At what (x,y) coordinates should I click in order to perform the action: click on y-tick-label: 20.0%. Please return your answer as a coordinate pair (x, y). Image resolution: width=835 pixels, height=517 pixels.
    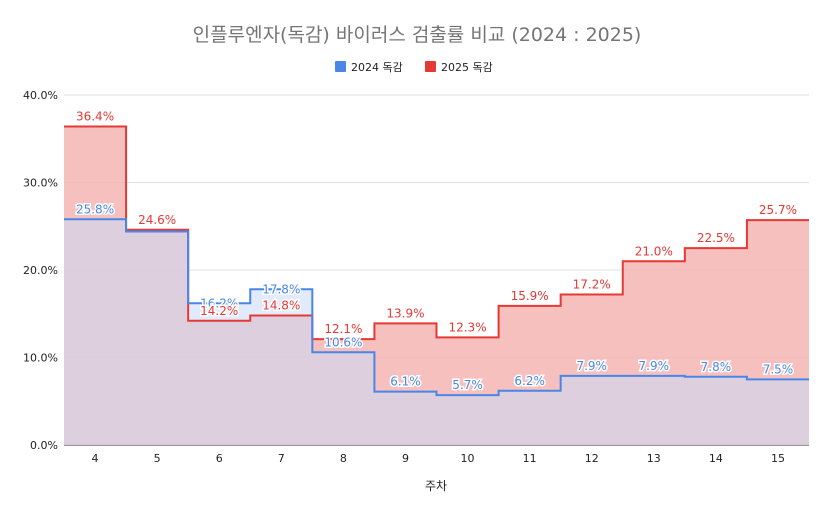
    Looking at the image, I should click on (40, 270).